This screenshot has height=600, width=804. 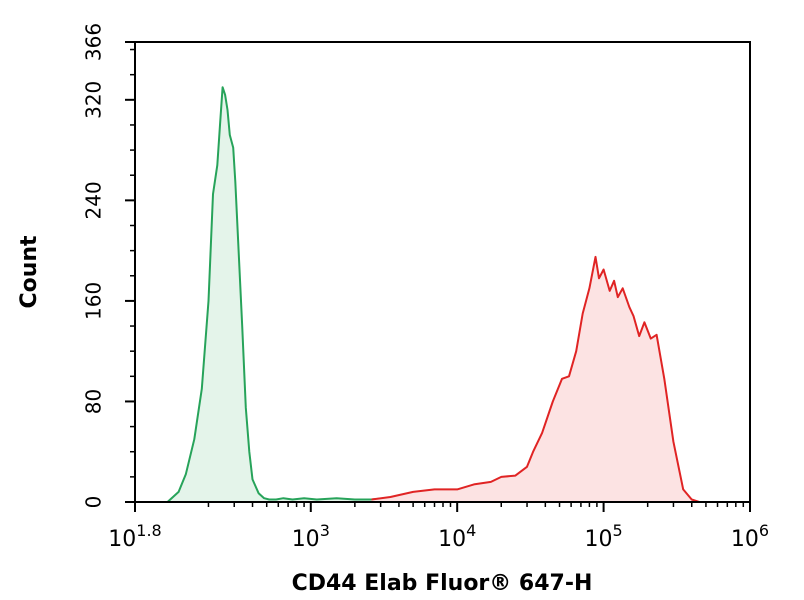 I want to click on x-axis: 101.8 10³ 10⁴ 10⁵ 10⁶, so click(x=438, y=527).